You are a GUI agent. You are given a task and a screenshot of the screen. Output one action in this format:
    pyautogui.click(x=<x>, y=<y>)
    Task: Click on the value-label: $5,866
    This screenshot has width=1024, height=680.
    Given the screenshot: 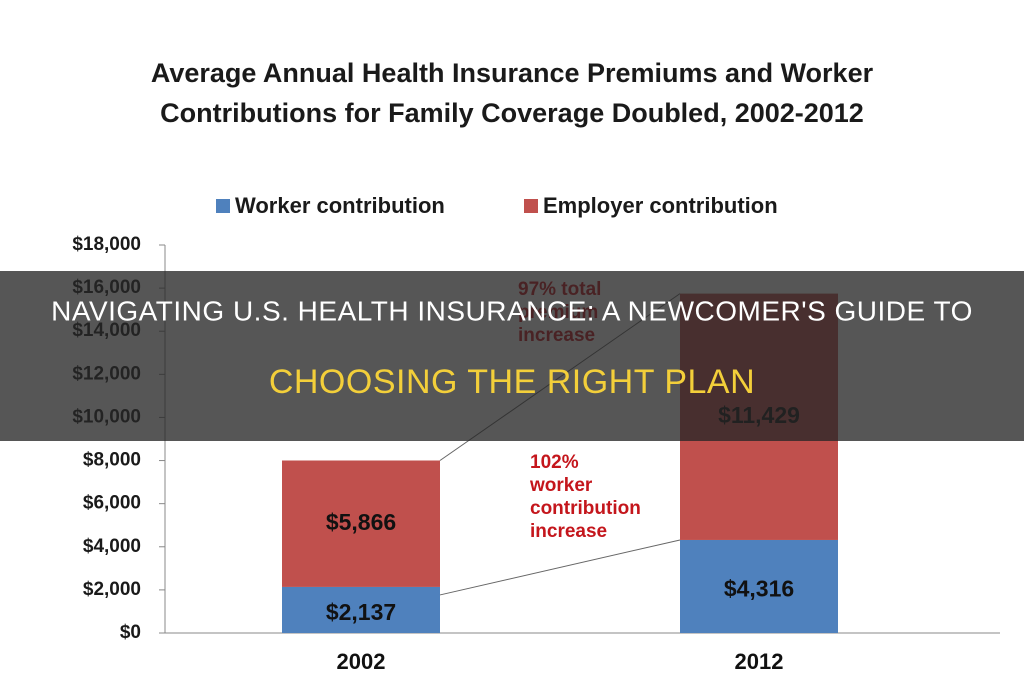 What is the action you would take?
    pyautogui.click(x=361, y=522)
    